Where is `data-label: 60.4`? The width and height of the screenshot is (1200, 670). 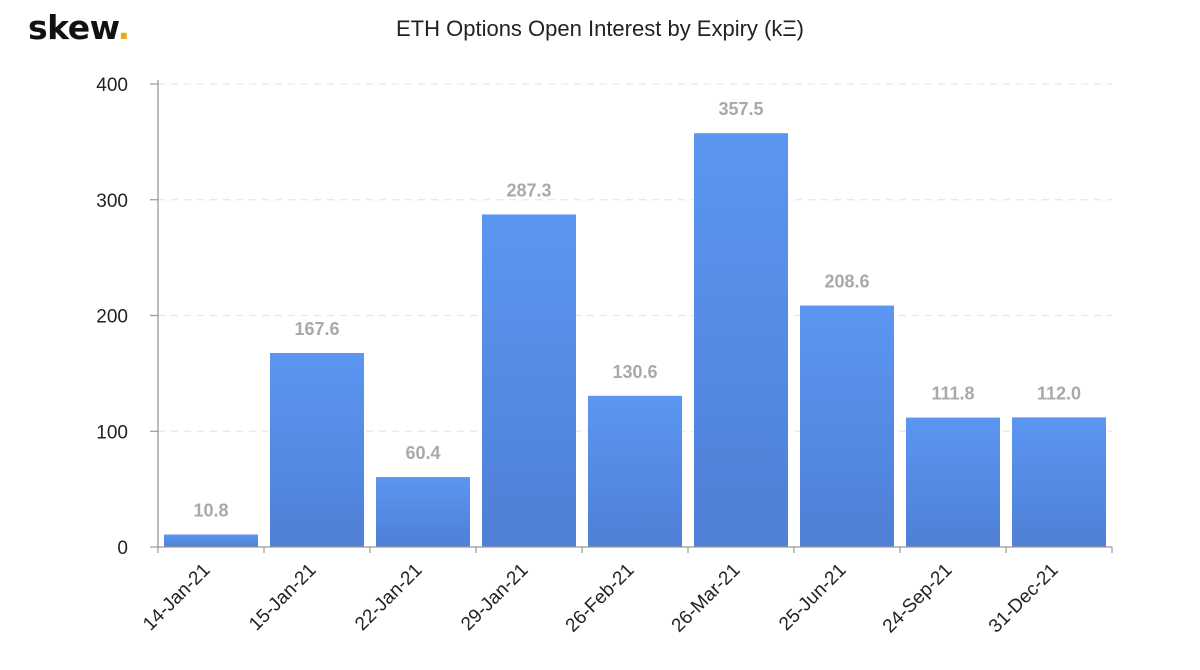 data-label: 60.4 is located at coordinates (422, 453).